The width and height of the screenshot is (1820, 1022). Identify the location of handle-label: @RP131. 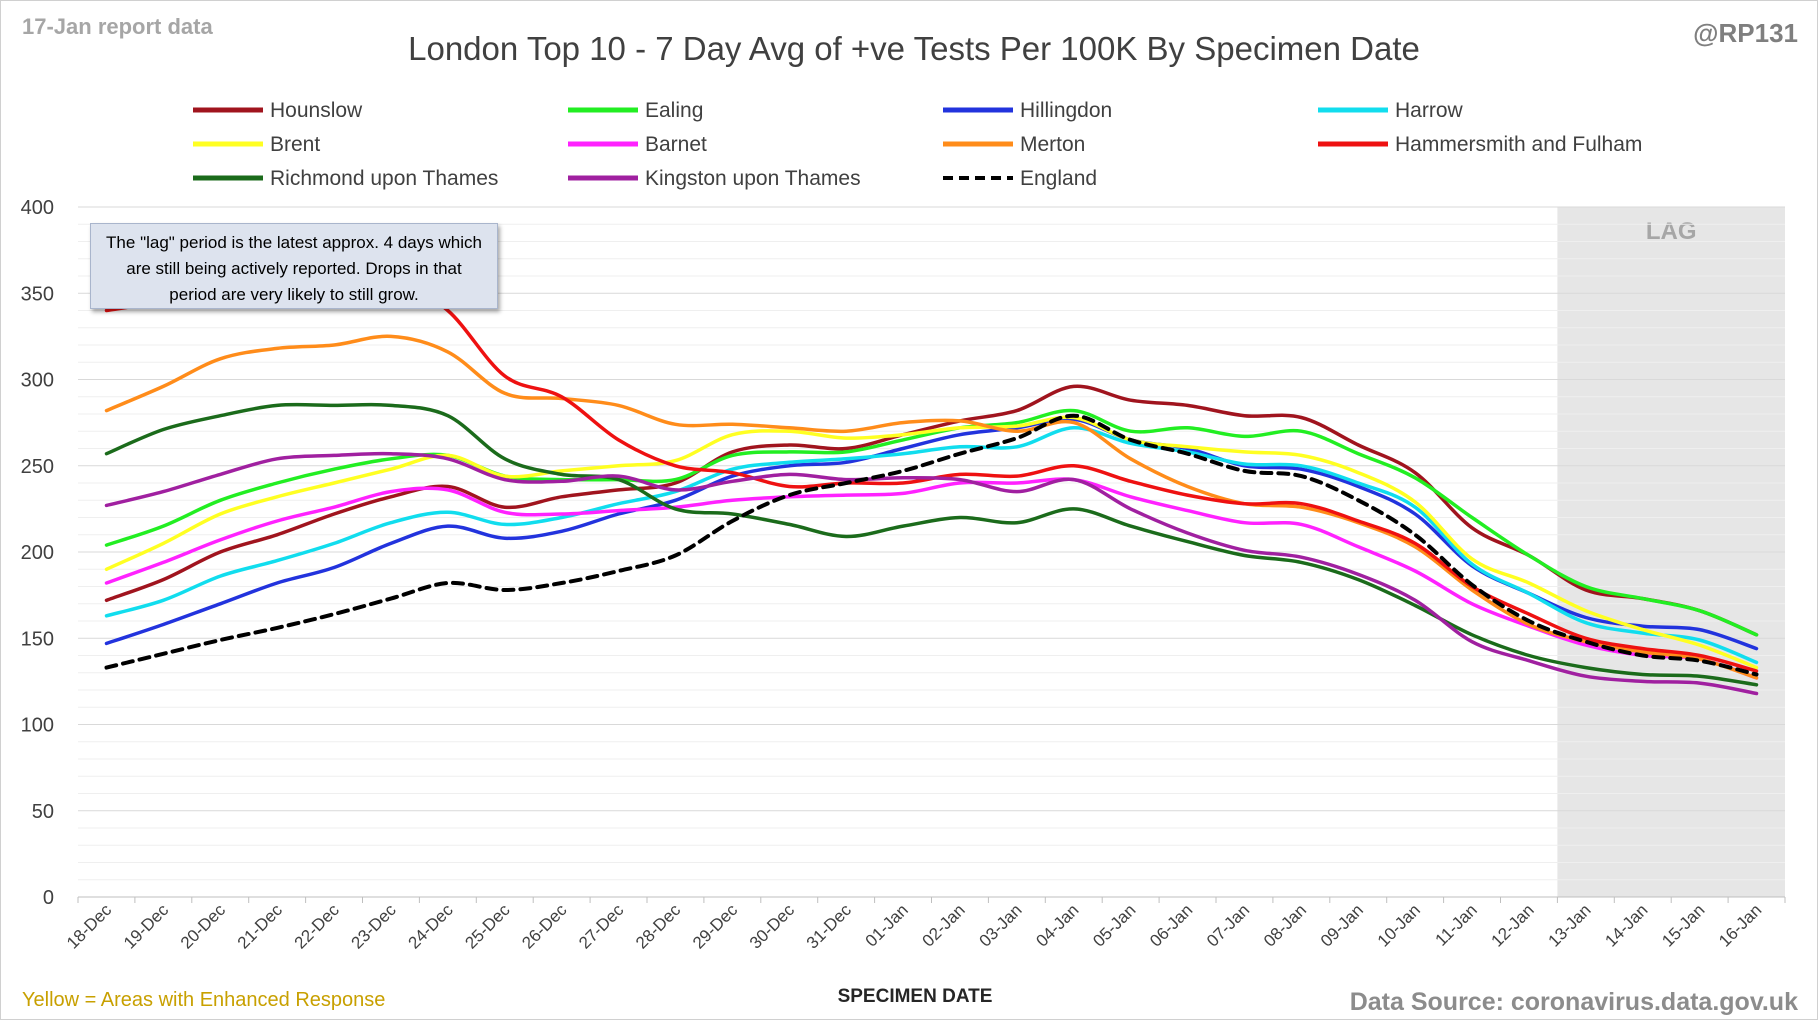
(1745, 33).